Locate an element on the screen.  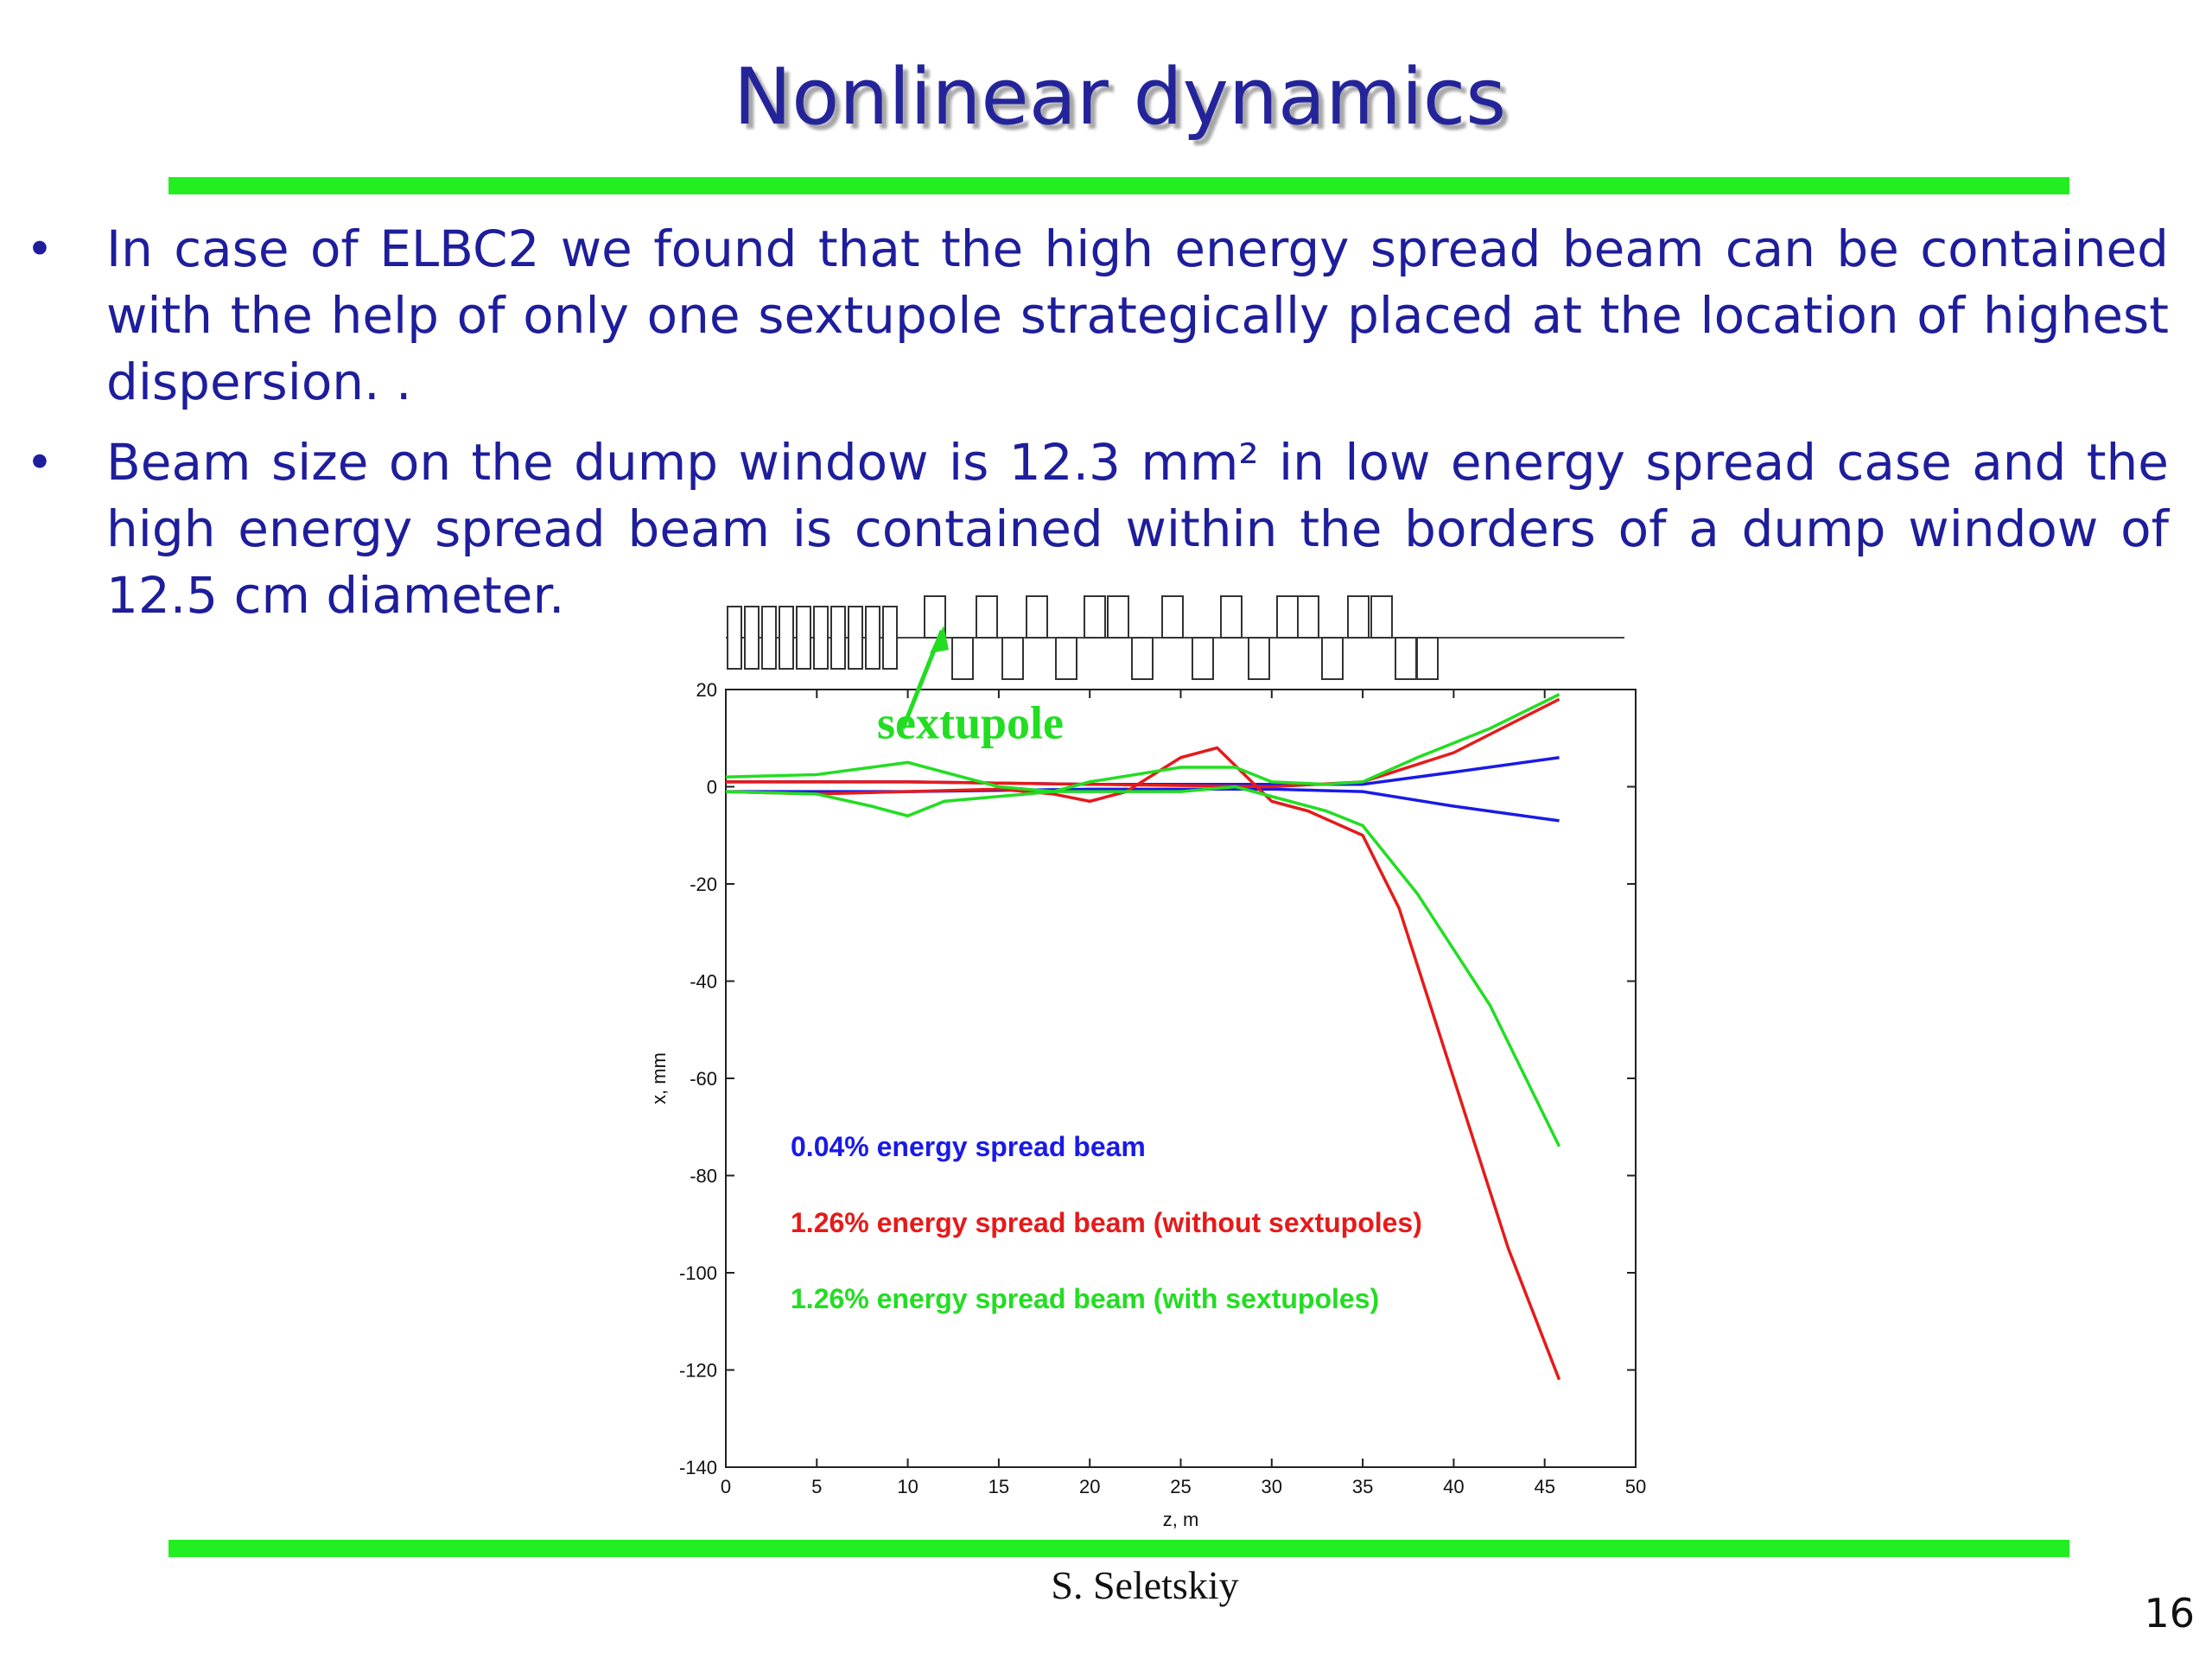
author-footer: S. Seletskiy is located at coordinates (1145, 1585).